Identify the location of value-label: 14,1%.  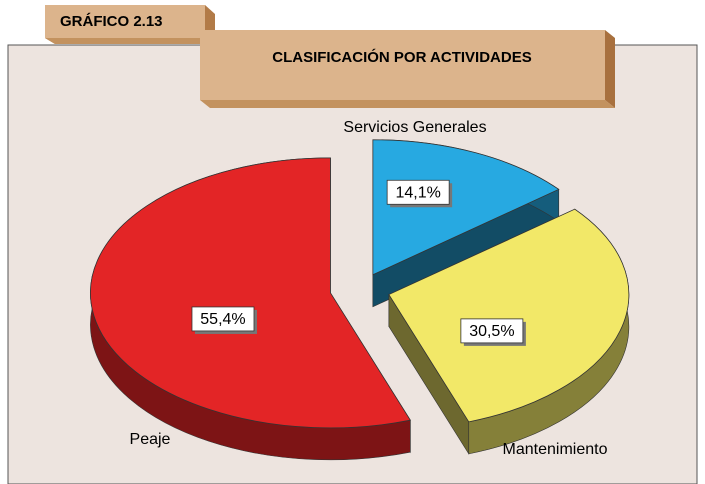
(417, 192).